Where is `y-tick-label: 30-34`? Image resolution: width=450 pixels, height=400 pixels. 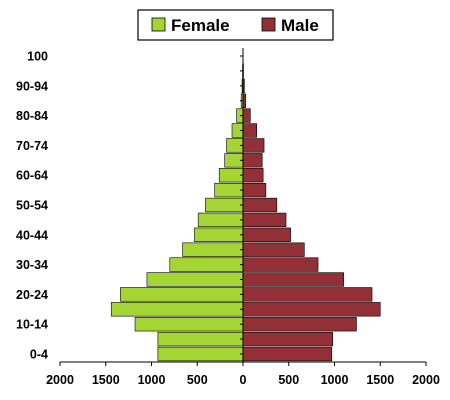
y-tick-label: 30-34 is located at coordinates (32, 265).